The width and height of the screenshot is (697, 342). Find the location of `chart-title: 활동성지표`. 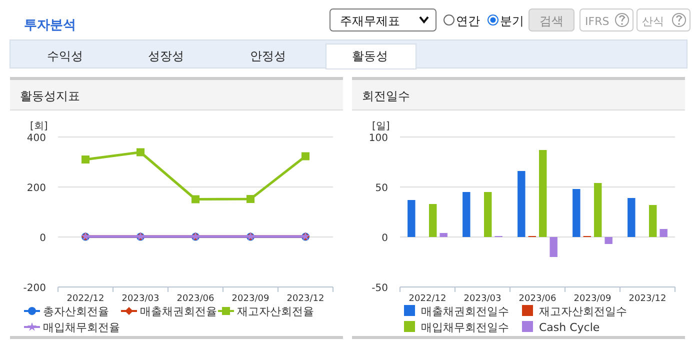

chart-title: 활동성지표 is located at coordinates (50, 96).